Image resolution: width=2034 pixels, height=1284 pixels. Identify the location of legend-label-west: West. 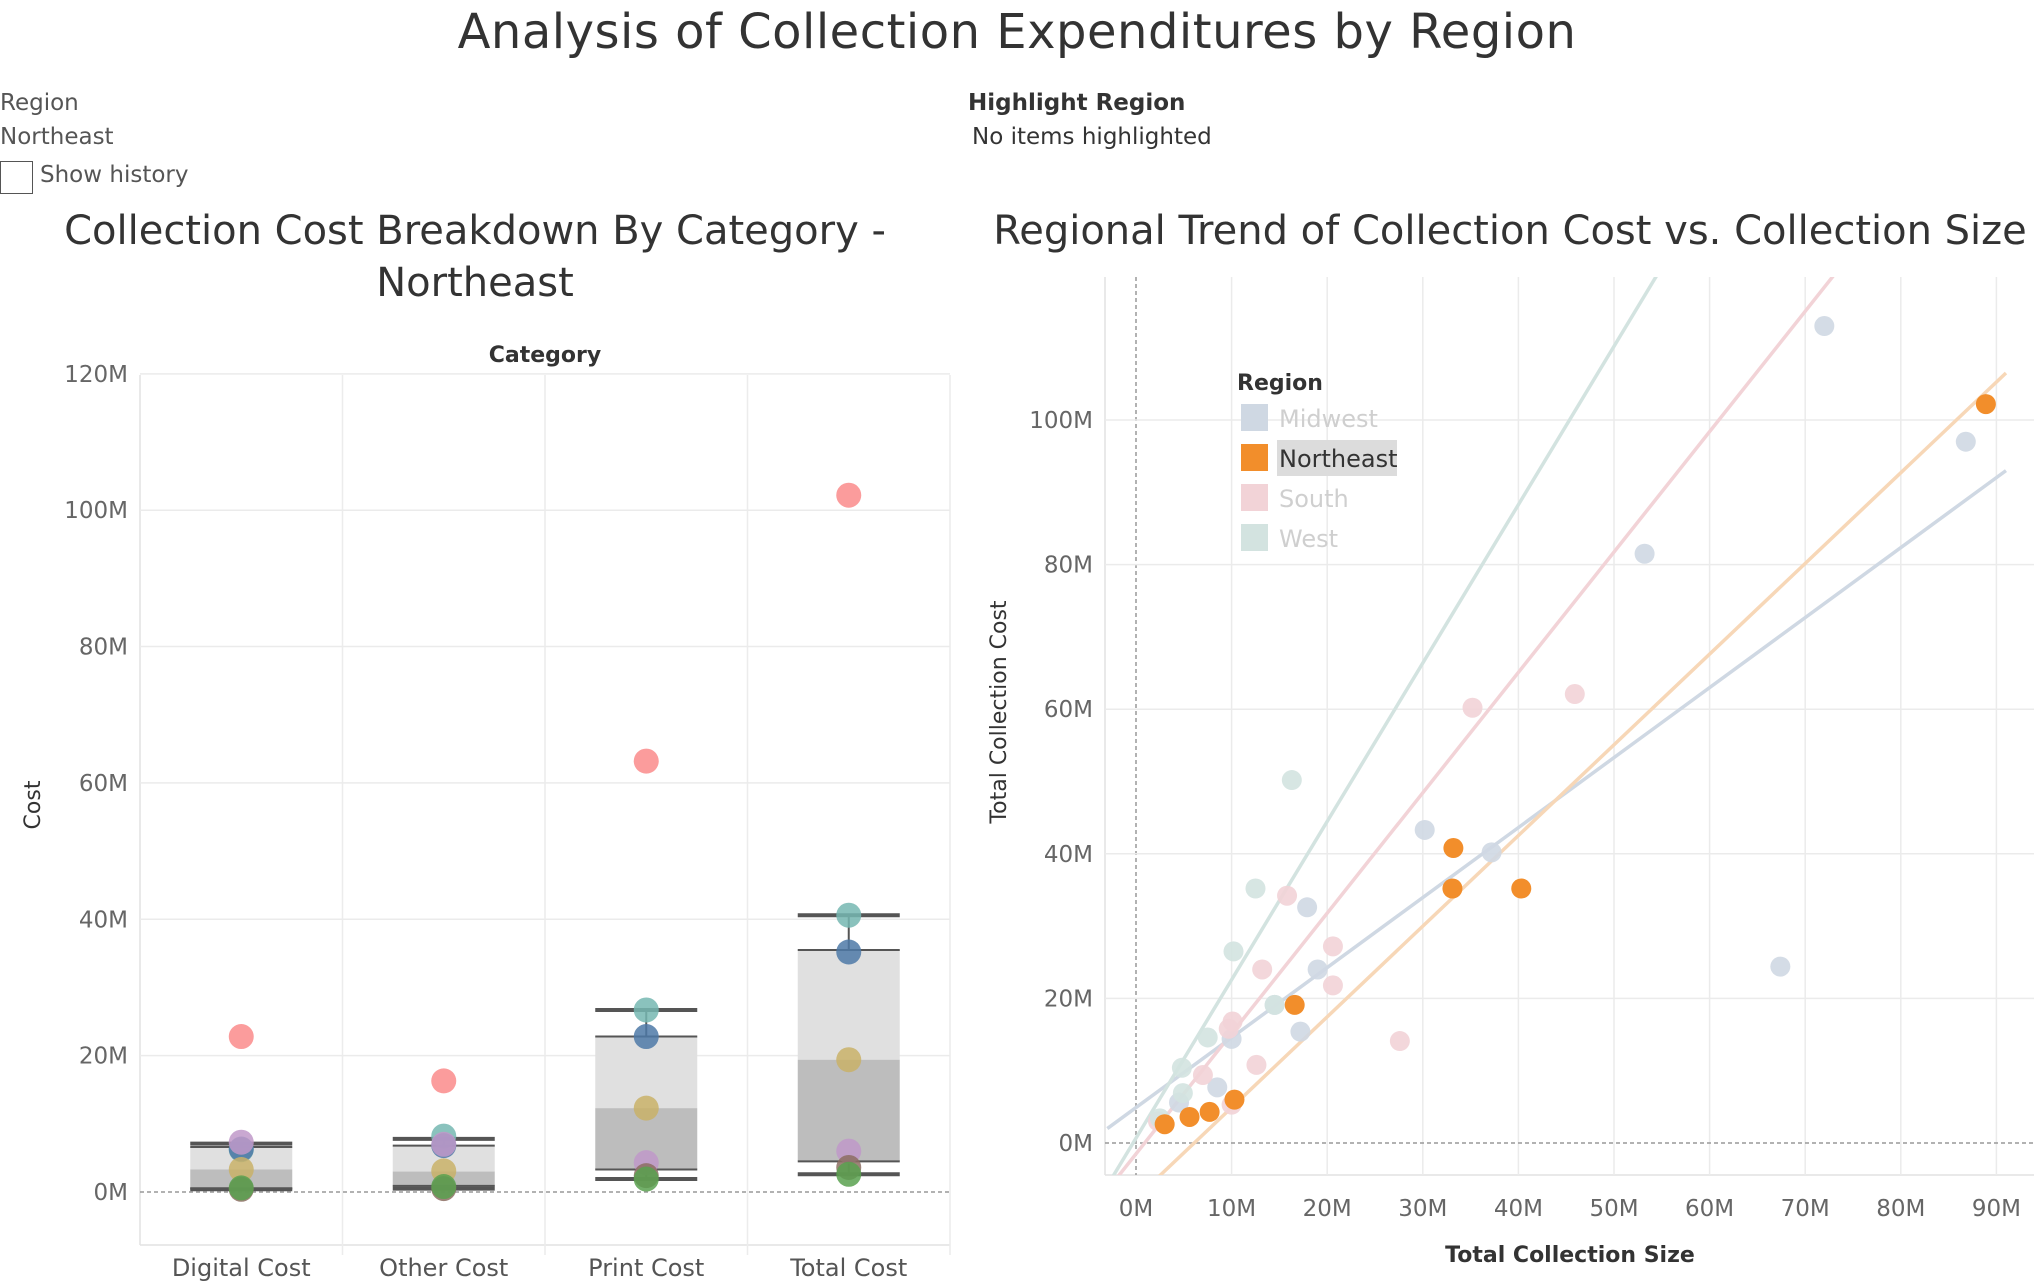
(1308, 539).